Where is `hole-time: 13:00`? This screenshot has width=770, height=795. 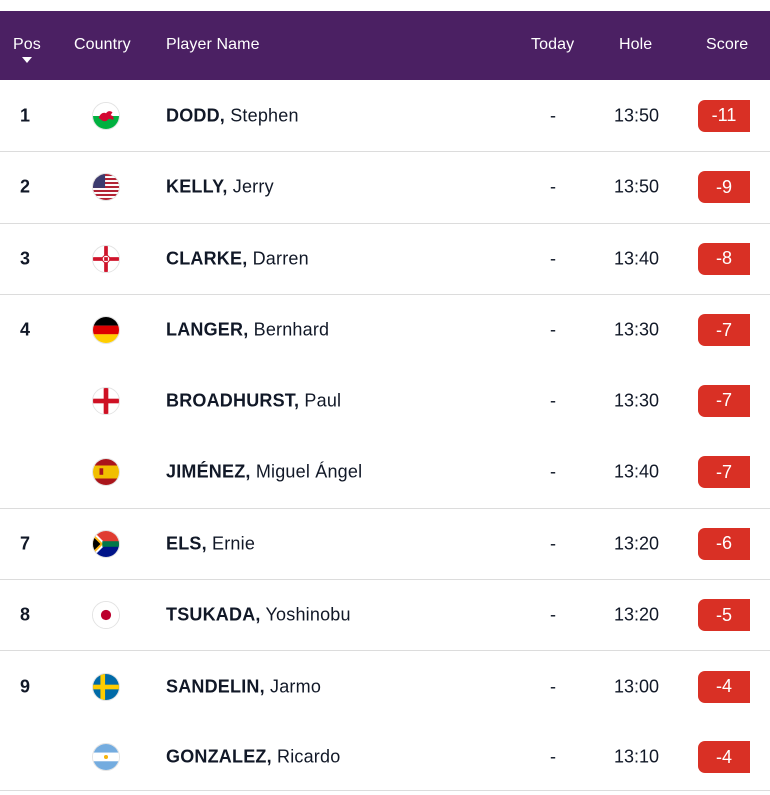 hole-time: 13:00 is located at coordinates (637, 686).